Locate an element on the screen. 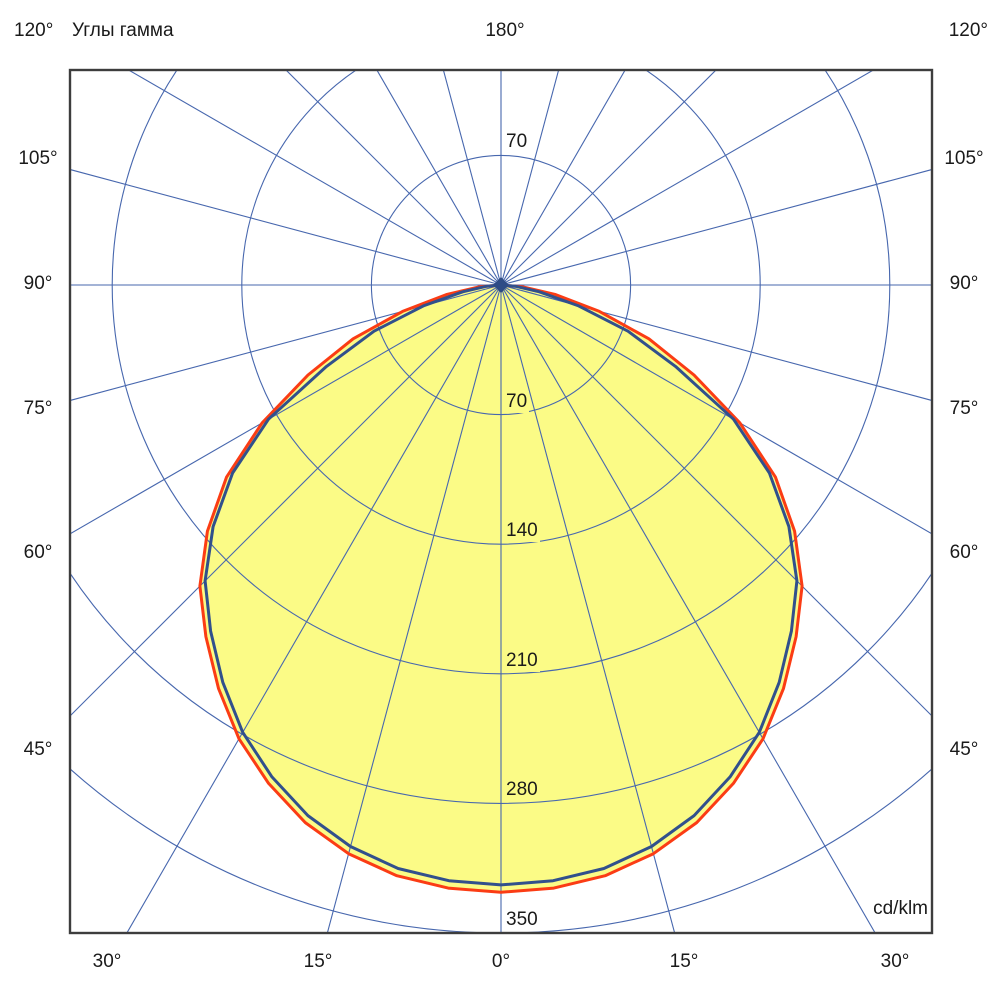 This screenshot has width=1000, height=1000. gamma-tick-right-45: 45° is located at coordinates (964, 749).